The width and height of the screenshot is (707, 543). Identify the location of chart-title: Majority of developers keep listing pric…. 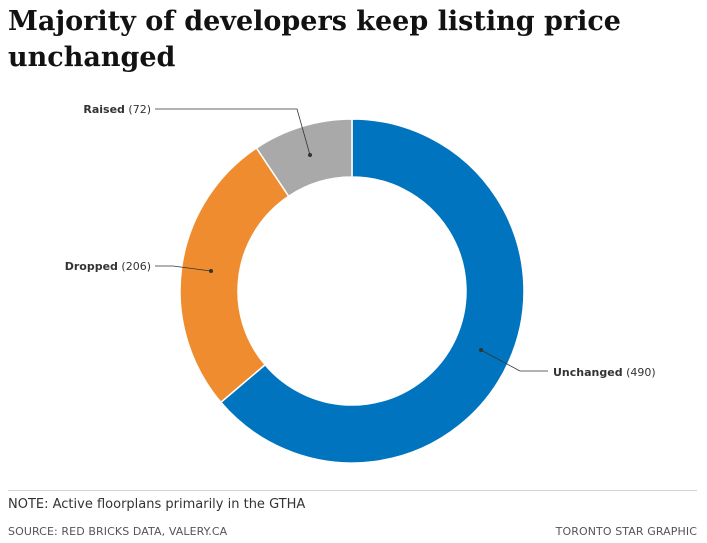
(314, 39).